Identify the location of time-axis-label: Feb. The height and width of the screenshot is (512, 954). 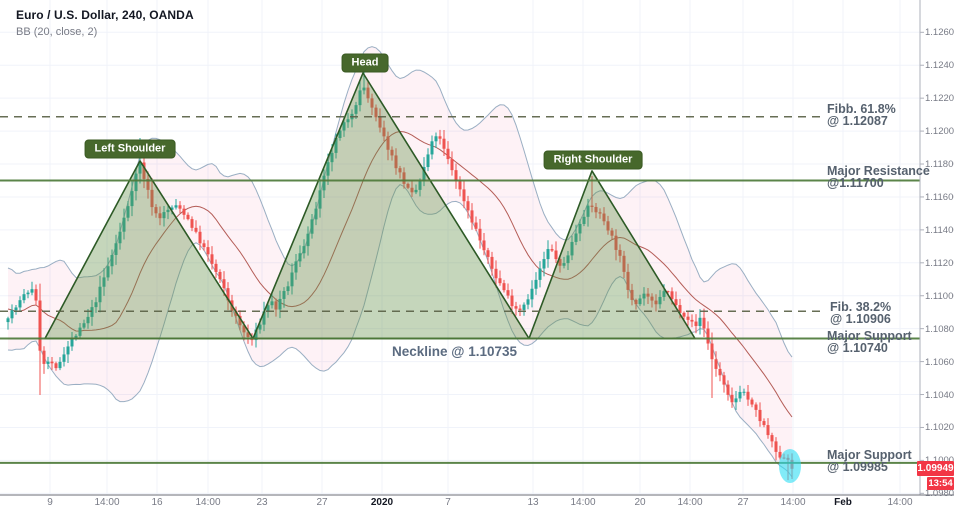
(843, 502).